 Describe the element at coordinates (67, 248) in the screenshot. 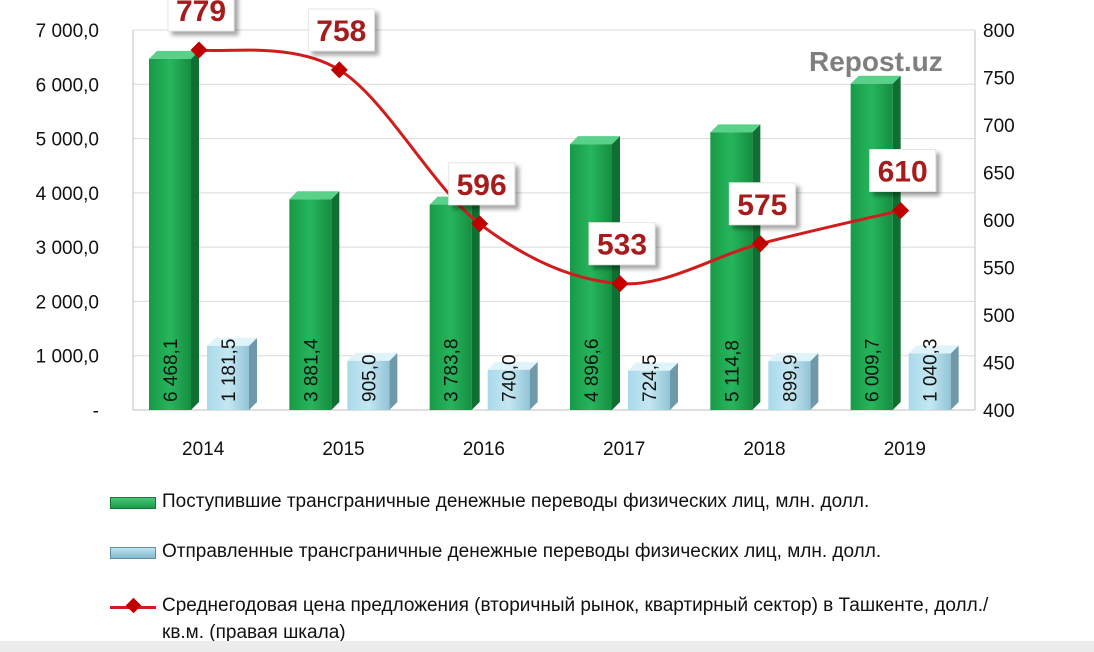

I see `y-left-tick-label: 3 000,0` at that location.